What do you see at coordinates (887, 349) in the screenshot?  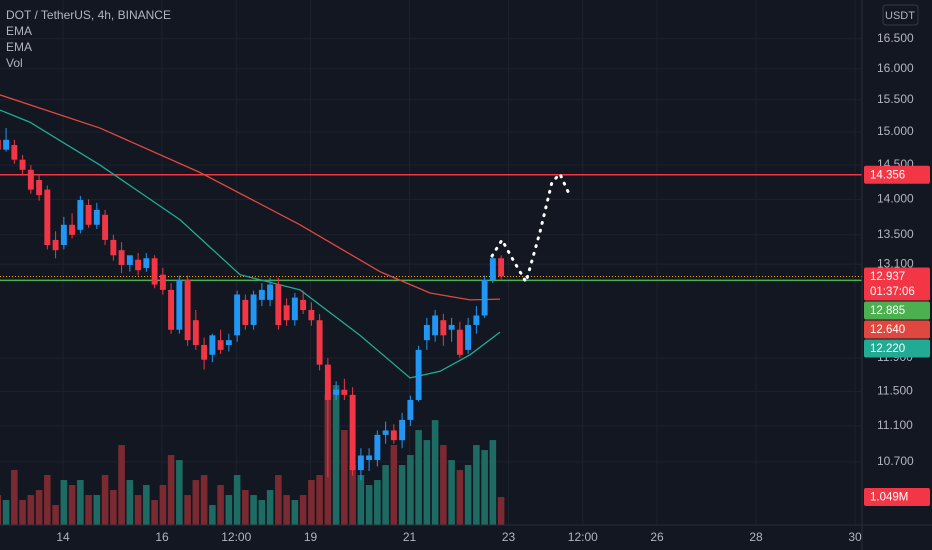 I see `price-badge-label: 12.220` at bounding box center [887, 349].